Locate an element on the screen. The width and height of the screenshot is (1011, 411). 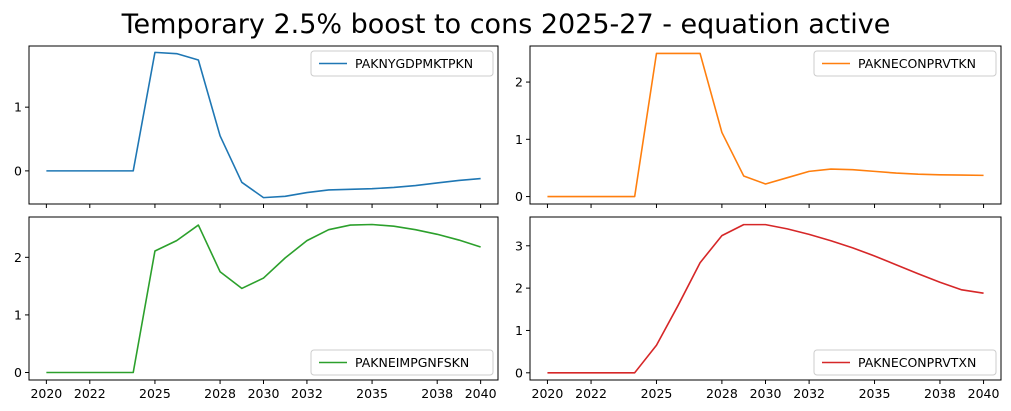
legend: PAKNECONPRVTKN is located at coordinates (905, 63).